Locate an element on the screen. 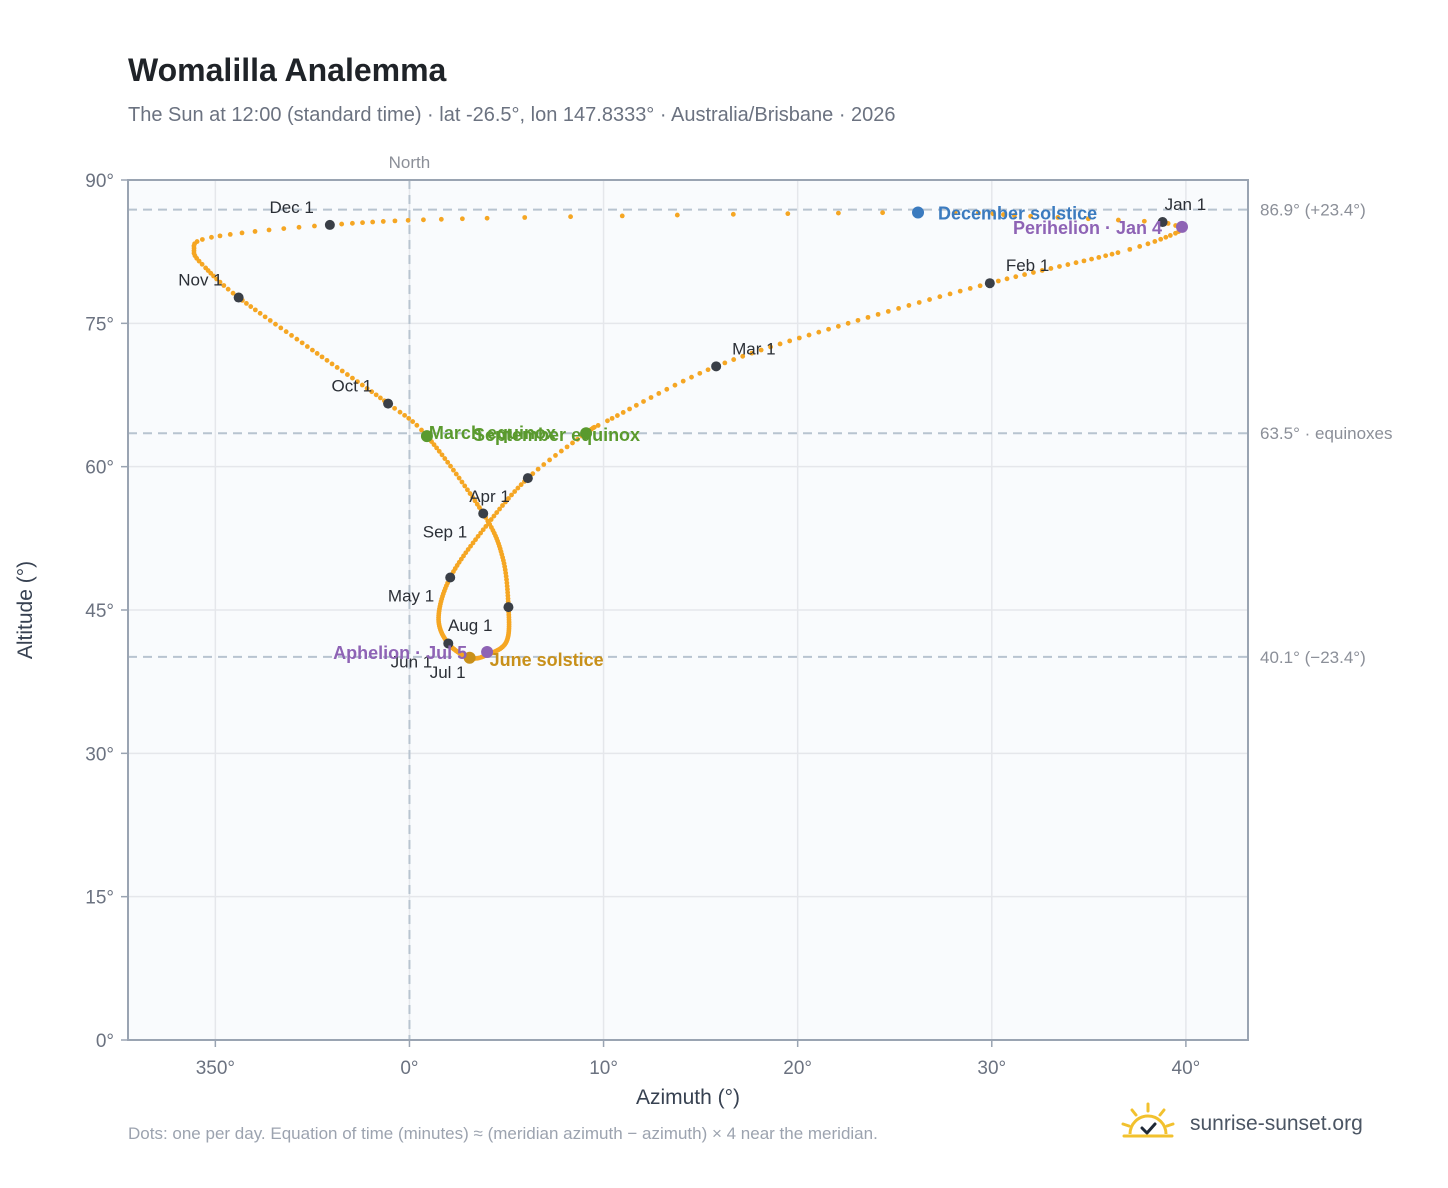 This screenshot has width=1448, height=1188. x-tick-label: 0° is located at coordinates (409, 1068).